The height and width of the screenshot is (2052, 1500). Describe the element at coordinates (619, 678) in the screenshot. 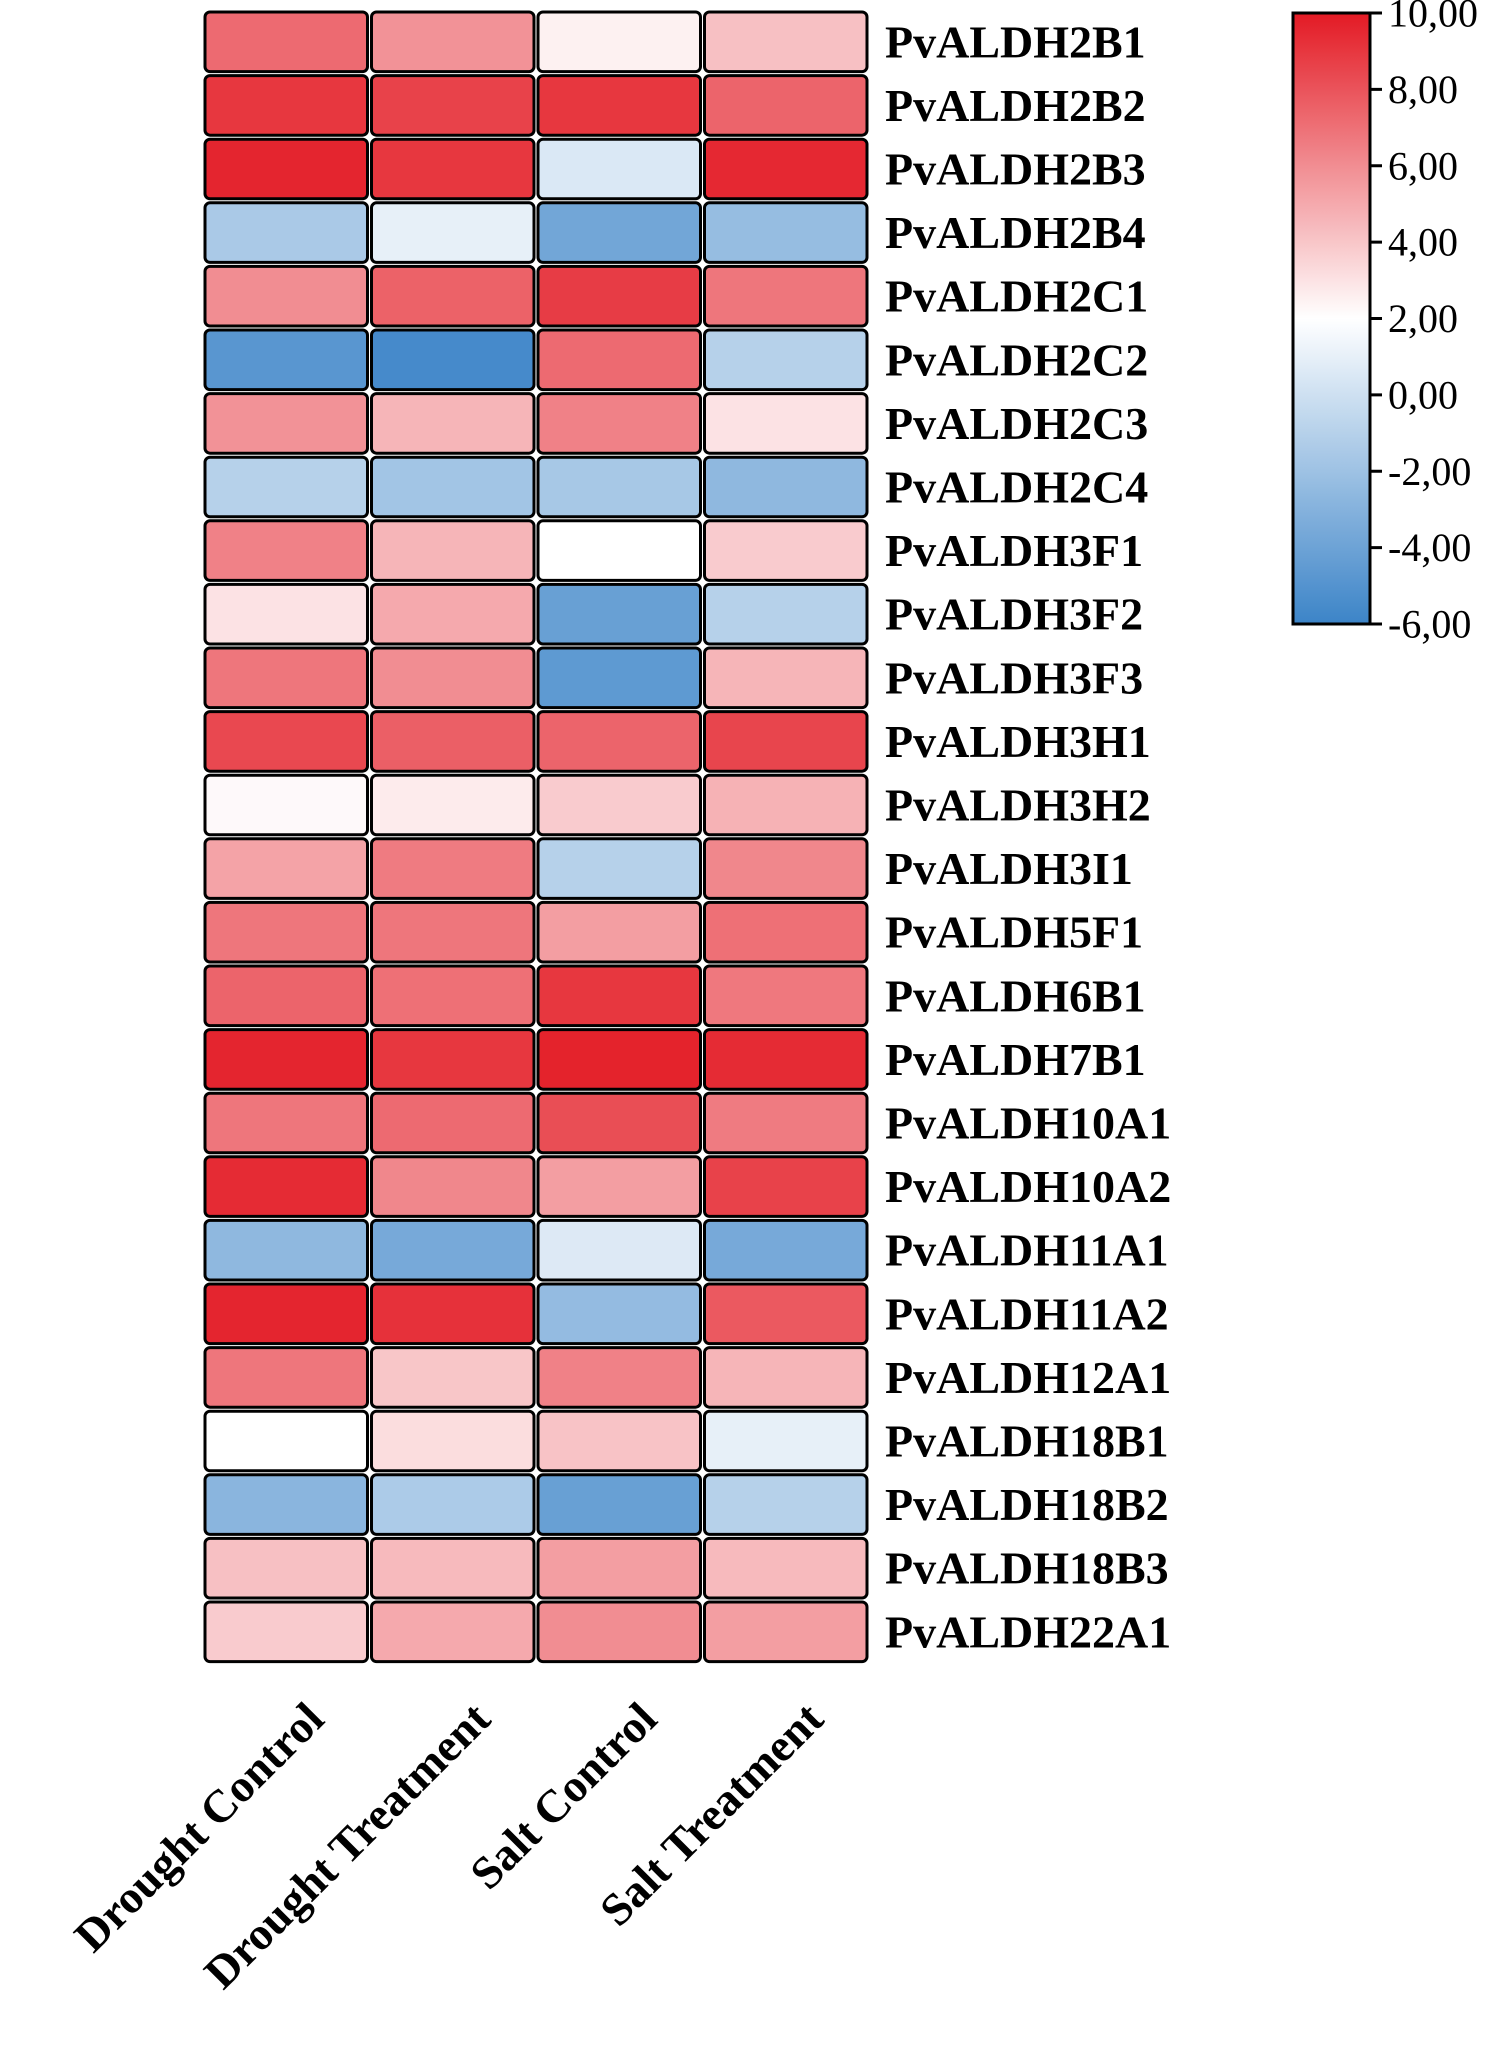

I see `heatmap-cell-pvaldh3f3-salt-control` at that location.